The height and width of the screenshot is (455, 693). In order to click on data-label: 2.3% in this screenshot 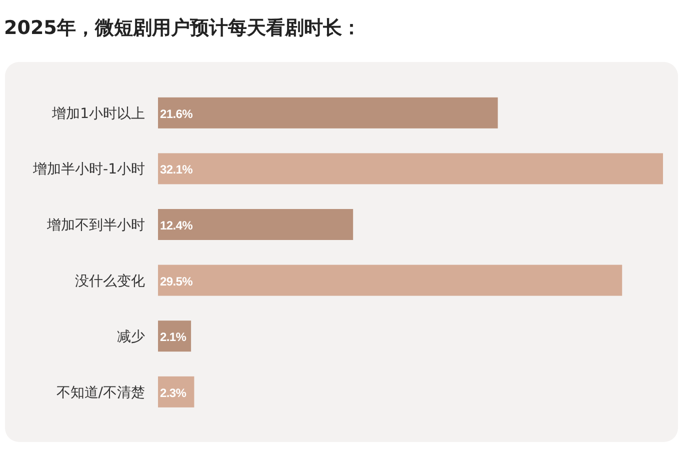, I will do `click(173, 393)`.